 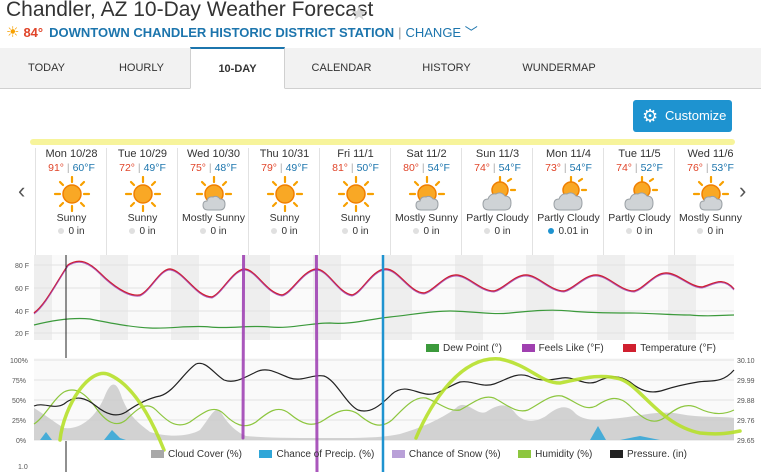 What do you see at coordinates (225, 168) in the screenshot?
I see `low-temp: 48°F` at bounding box center [225, 168].